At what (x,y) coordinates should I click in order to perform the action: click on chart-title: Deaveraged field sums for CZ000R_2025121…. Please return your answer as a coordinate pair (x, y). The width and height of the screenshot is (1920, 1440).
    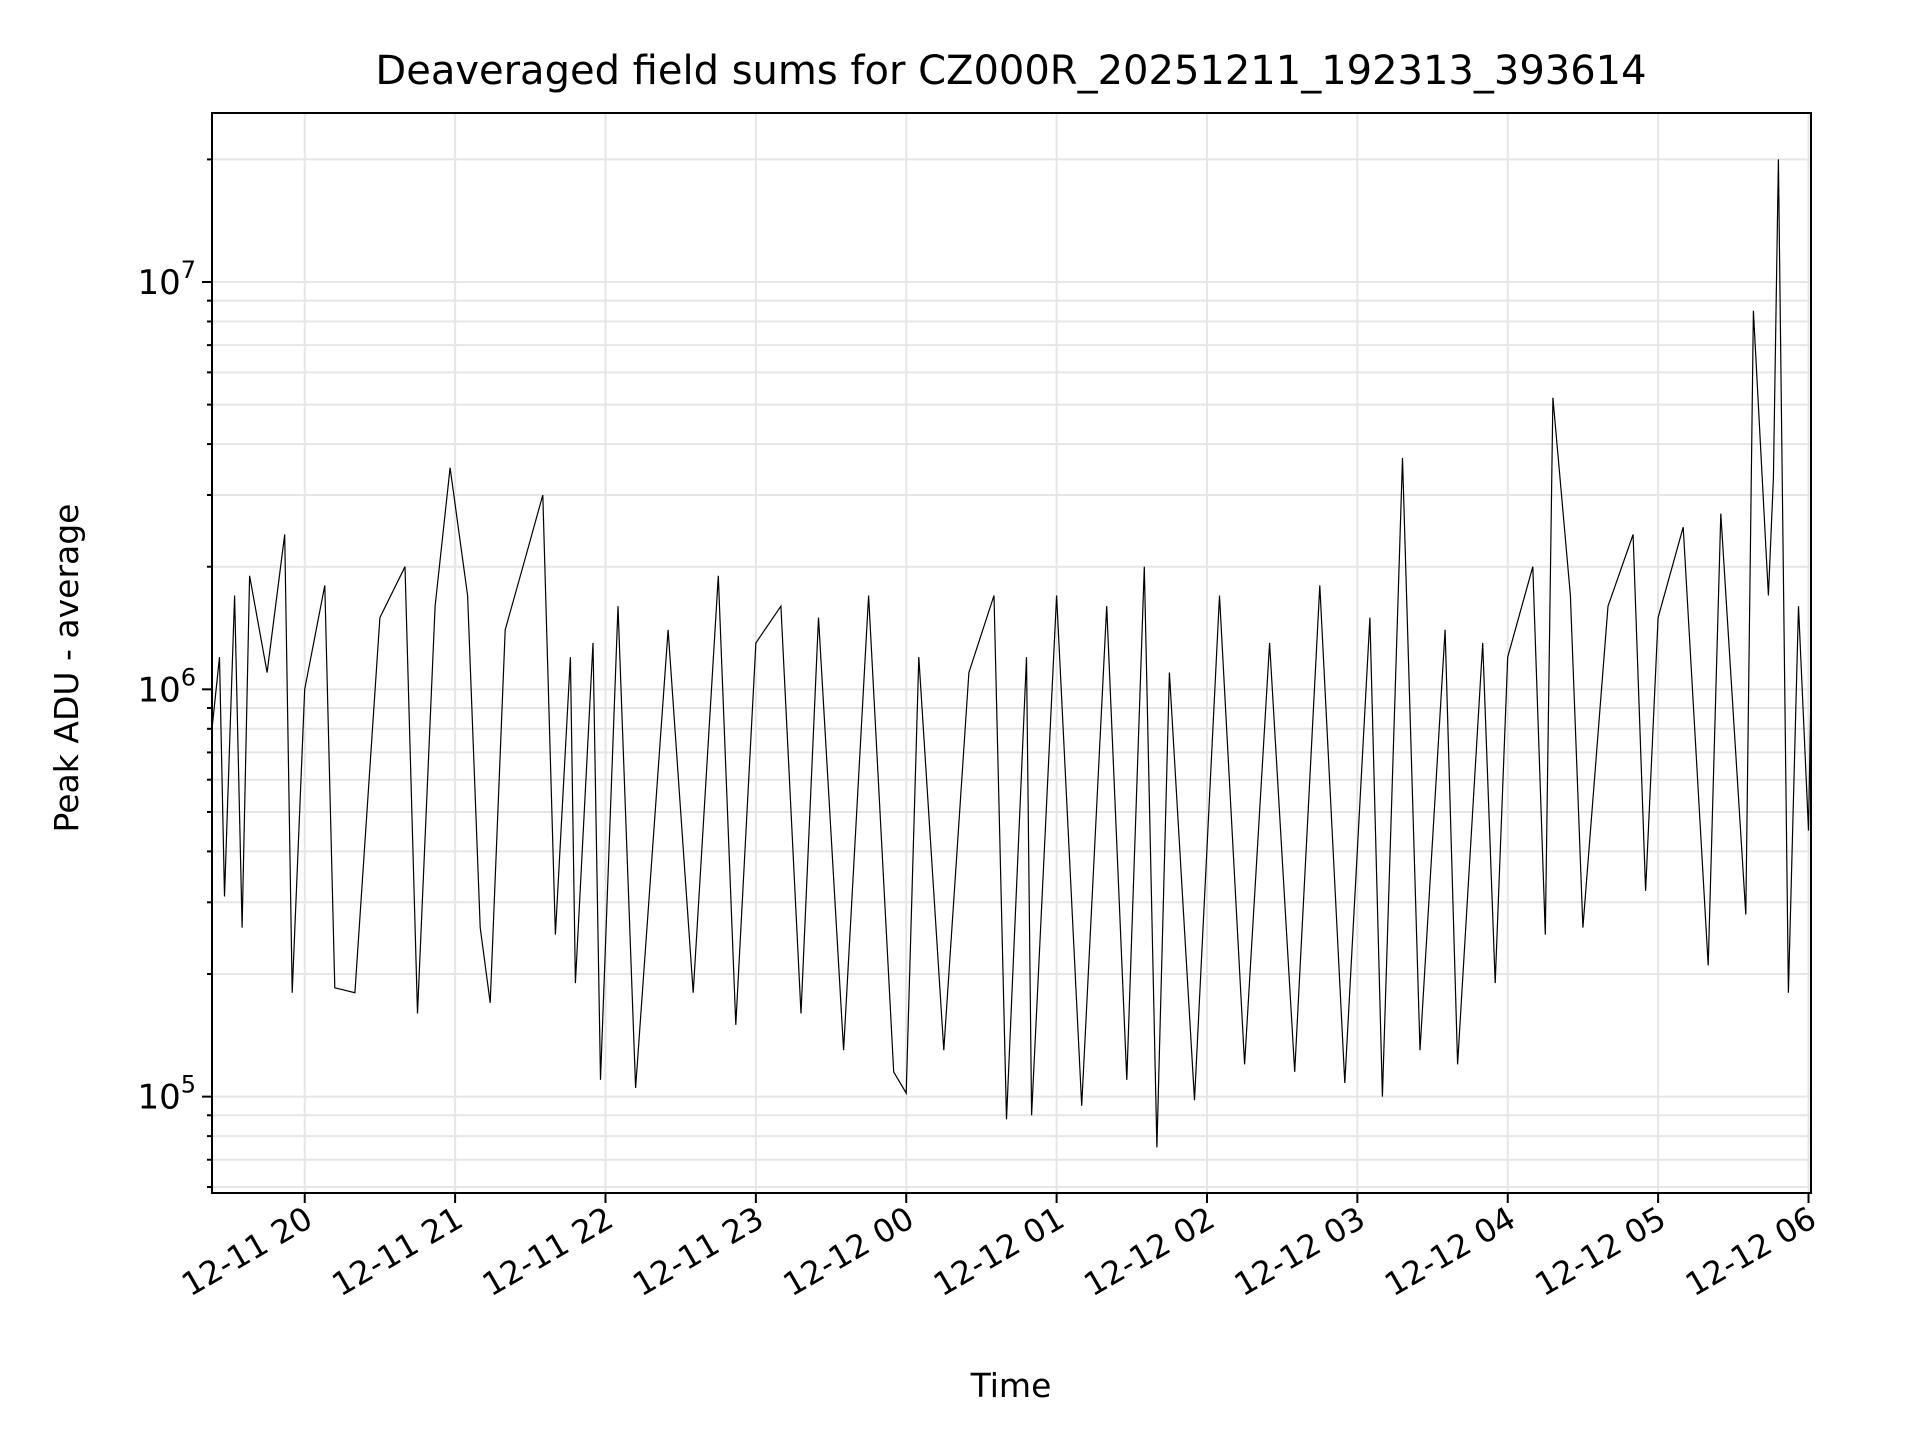
    Looking at the image, I should click on (1010, 71).